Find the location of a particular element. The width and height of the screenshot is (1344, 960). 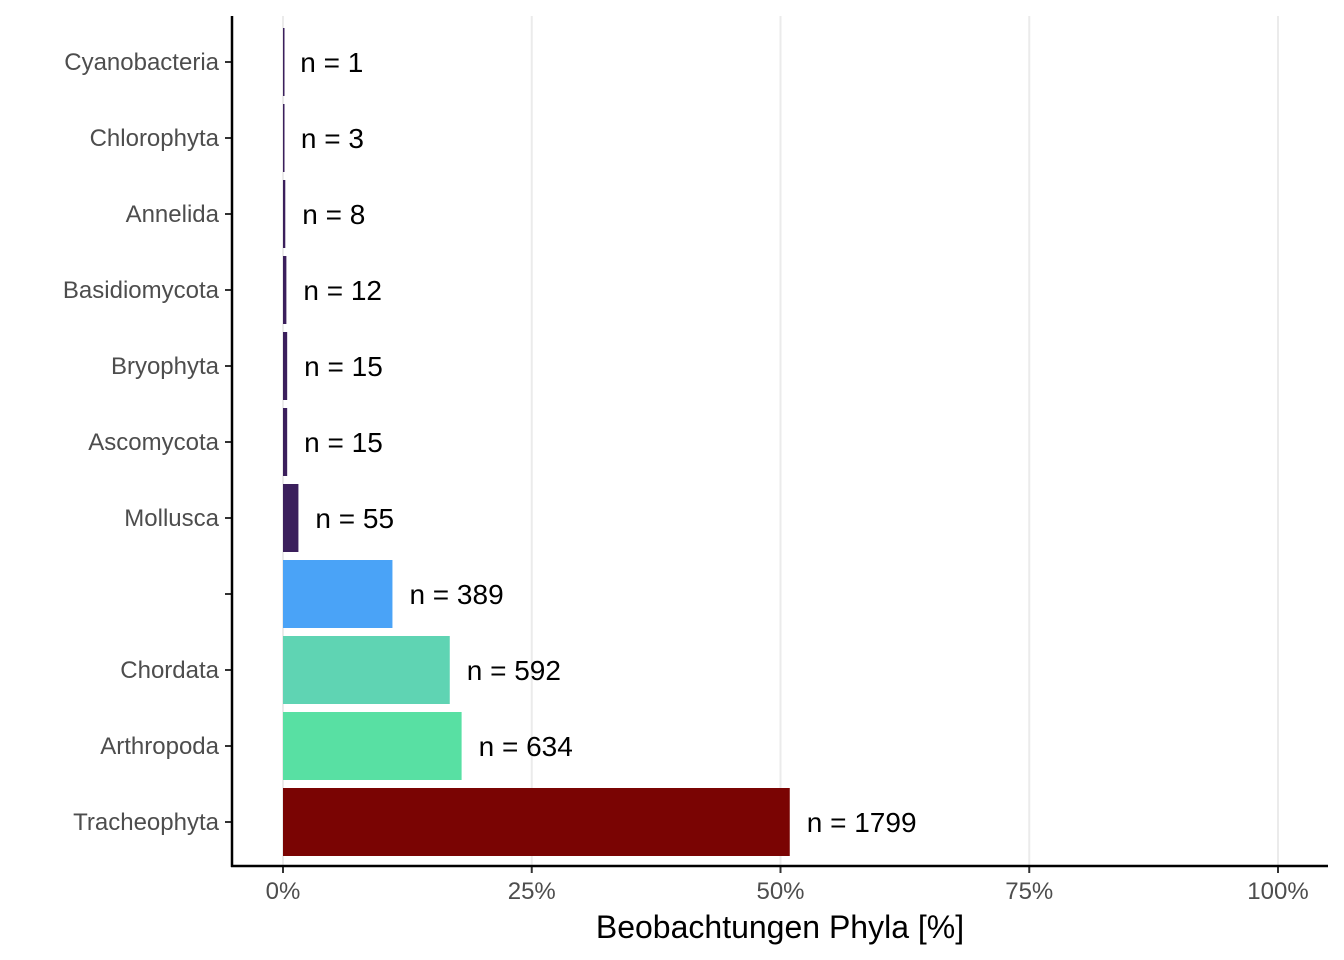

data-label: n = 12 is located at coordinates (342, 290).